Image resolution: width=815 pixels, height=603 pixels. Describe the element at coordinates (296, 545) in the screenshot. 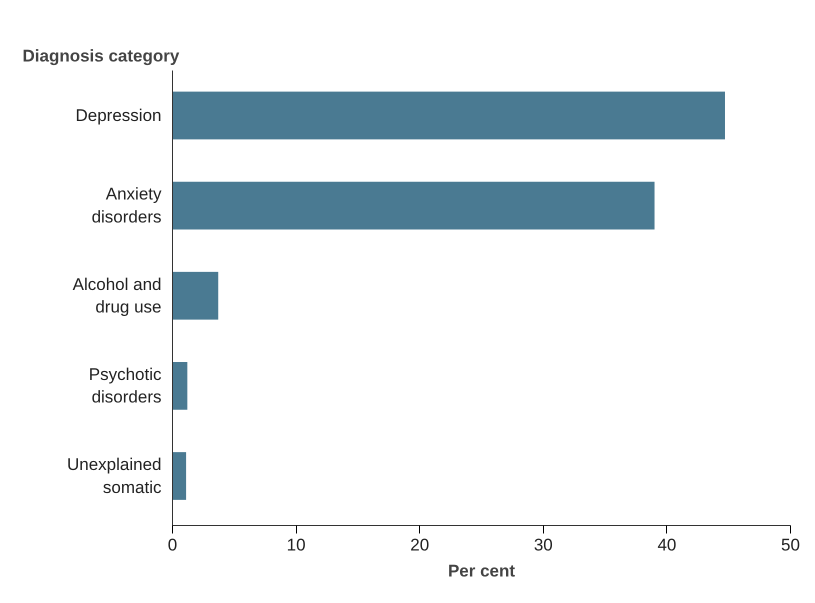

I see `x-tick-label: 10` at that location.